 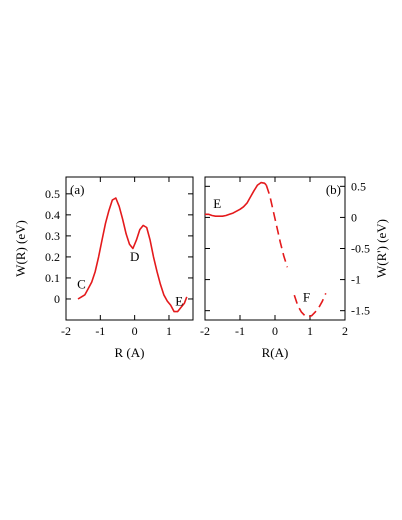 What do you see at coordinates (52, 215) in the screenshot?
I see `y-tick-label: 0.4` at bounding box center [52, 215].